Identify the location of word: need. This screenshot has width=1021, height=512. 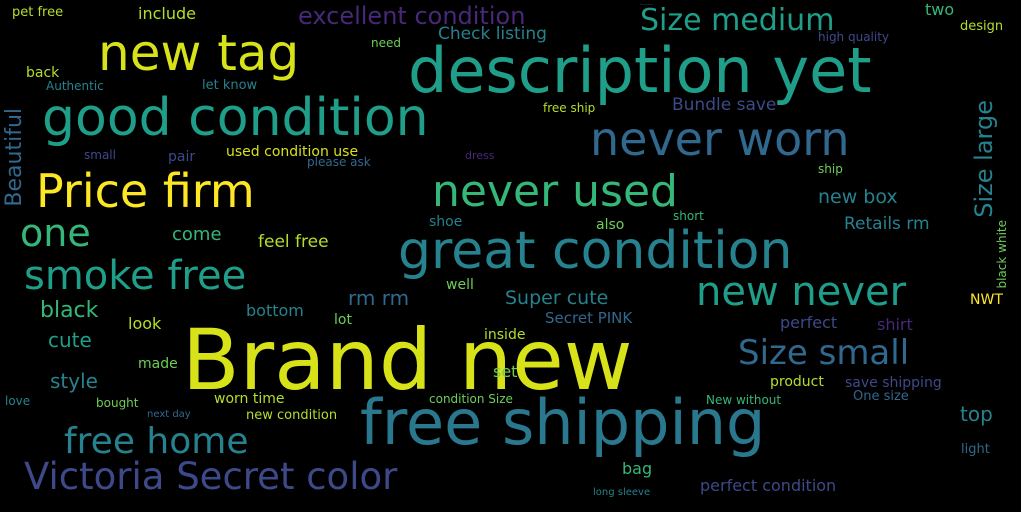
(386, 43).